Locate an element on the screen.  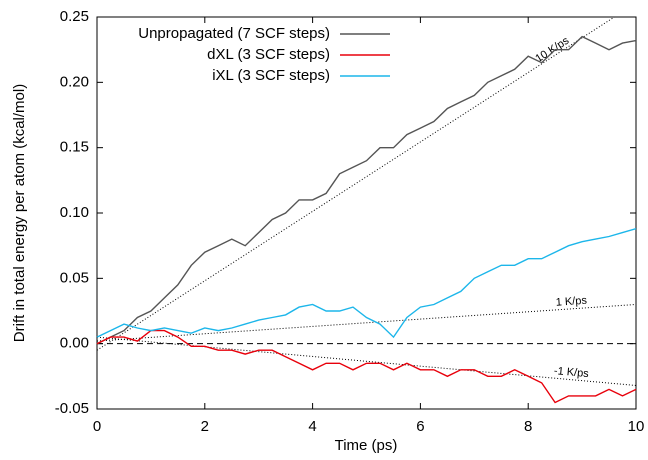
y-tick-label: 0.15 is located at coordinates (74, 147).